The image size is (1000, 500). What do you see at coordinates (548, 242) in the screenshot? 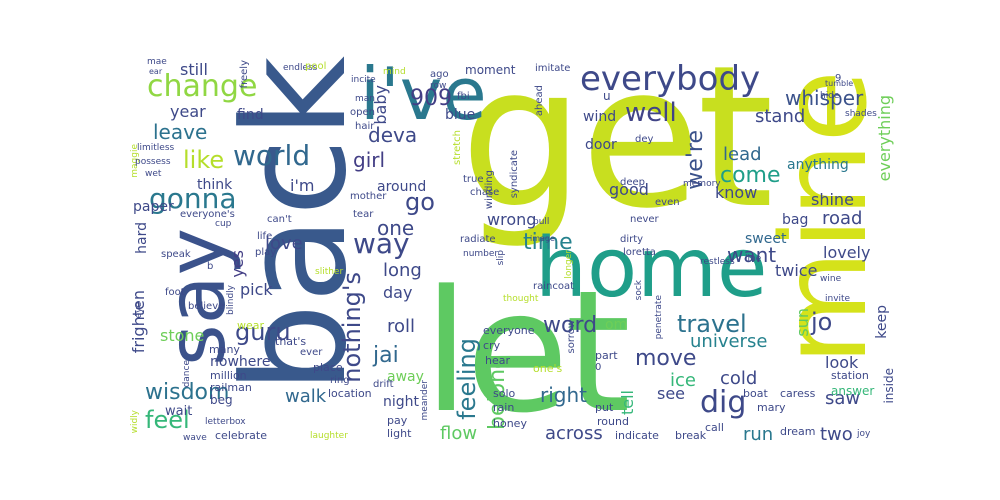
I see `word: time` at bounding box center [548, 242].